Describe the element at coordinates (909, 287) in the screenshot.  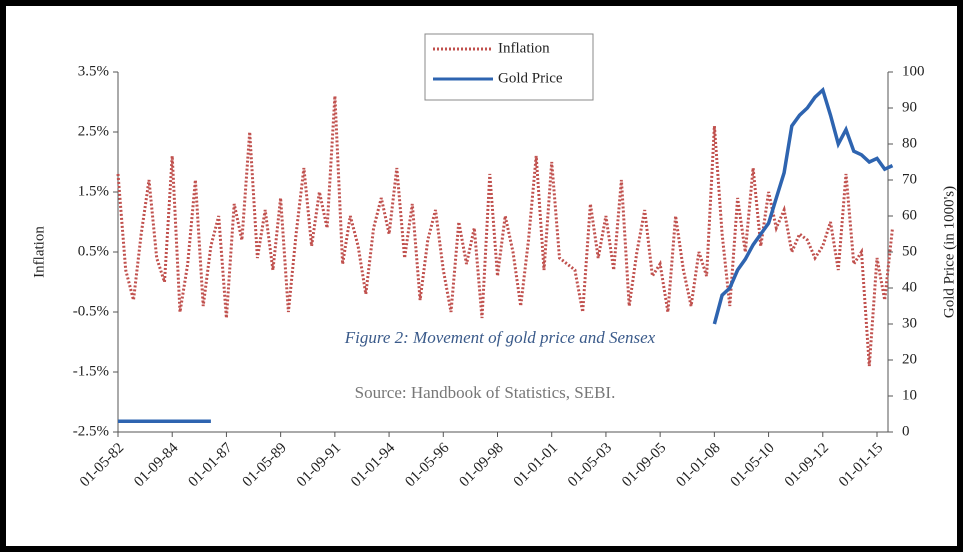
I see `y2-tick-label: 40` at that location.